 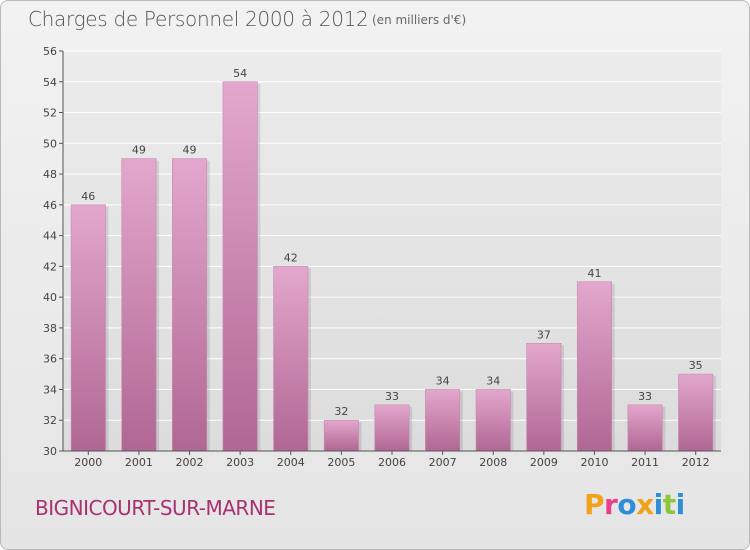 What do you see at coordinates (419, 20) in the screenshot?
I see `chart-subtitle: (en milliers d'€)` at bounding box center [419, 20].